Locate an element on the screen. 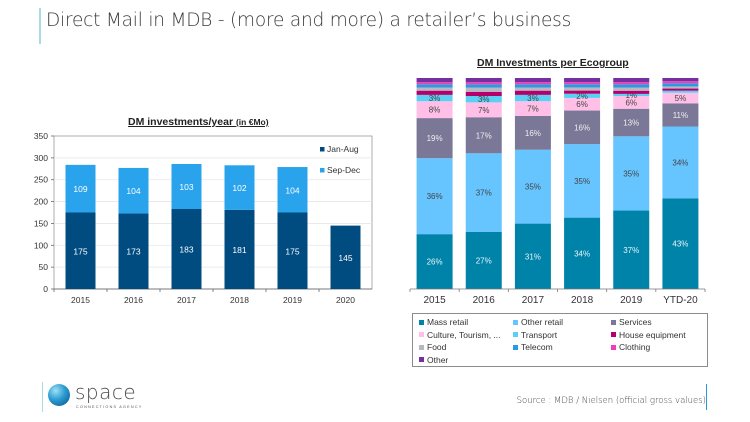 This screenshot has width=750, height=422. legend-item: Services is located at coordinates (631, 322).